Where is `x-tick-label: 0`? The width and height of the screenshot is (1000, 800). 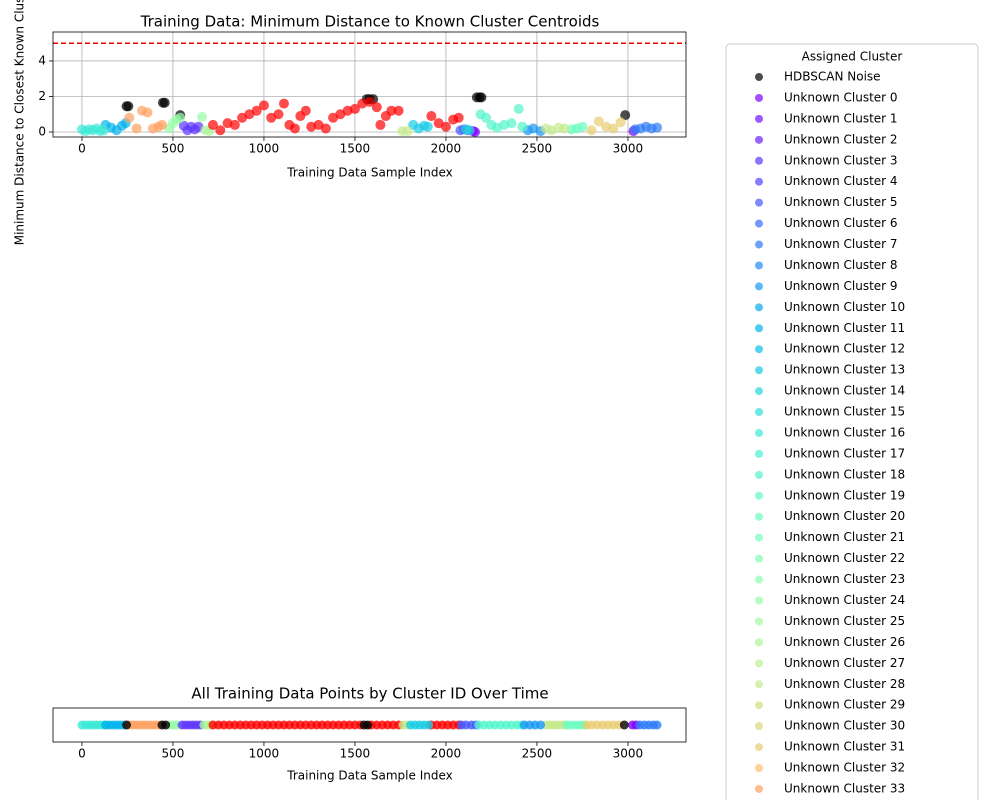
x-tick-label: 0 is located at coordinates (82, 149).